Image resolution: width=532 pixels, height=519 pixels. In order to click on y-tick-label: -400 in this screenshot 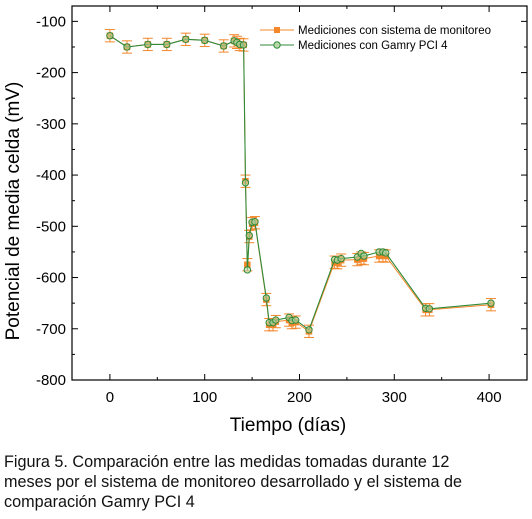, I will do `click(51, 175)`.